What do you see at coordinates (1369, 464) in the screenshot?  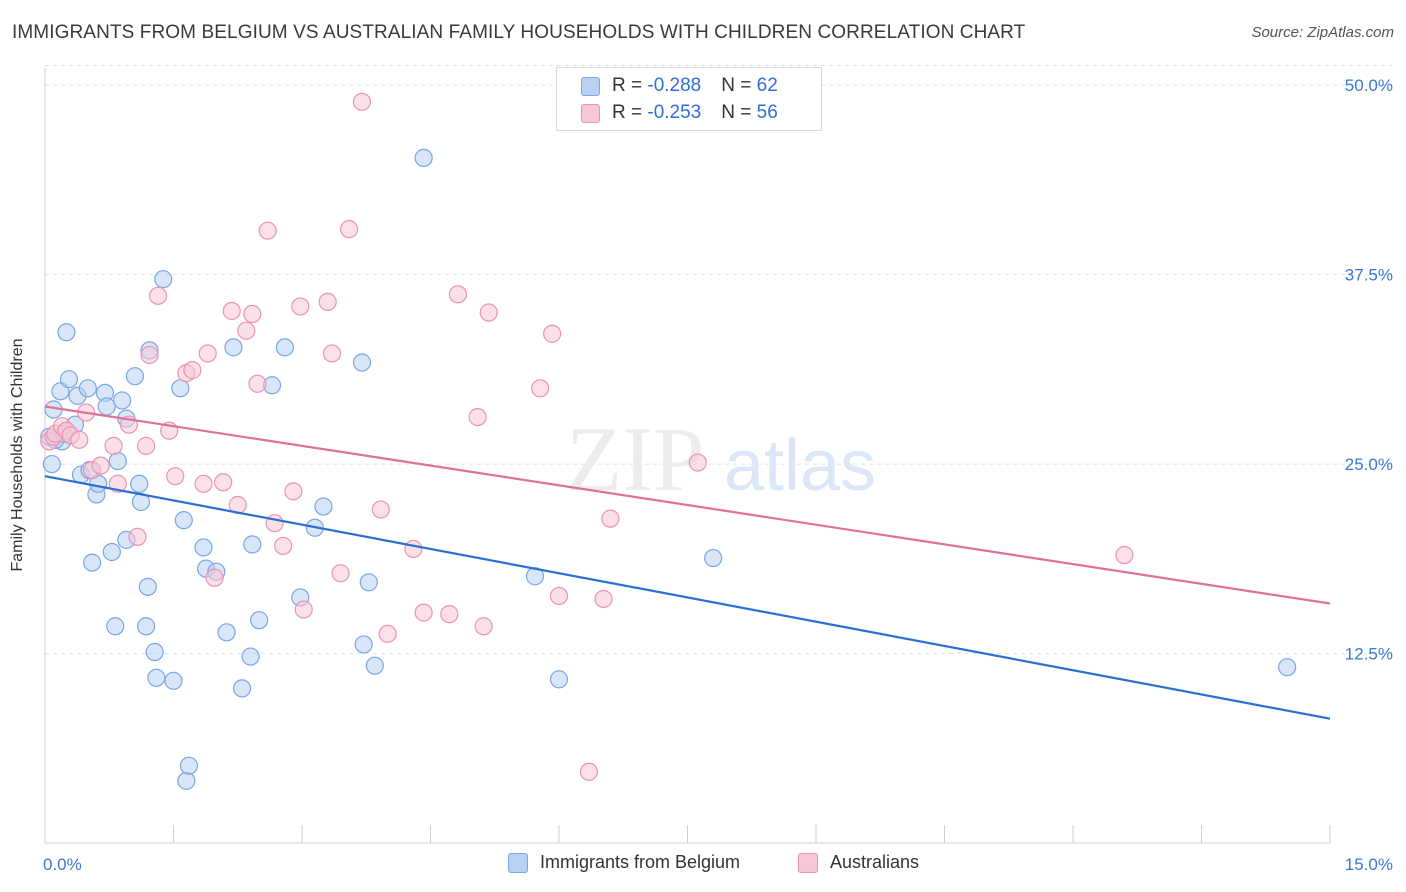 I see `y-tick-label: 25.0%` at bounding box center [1369, 464].